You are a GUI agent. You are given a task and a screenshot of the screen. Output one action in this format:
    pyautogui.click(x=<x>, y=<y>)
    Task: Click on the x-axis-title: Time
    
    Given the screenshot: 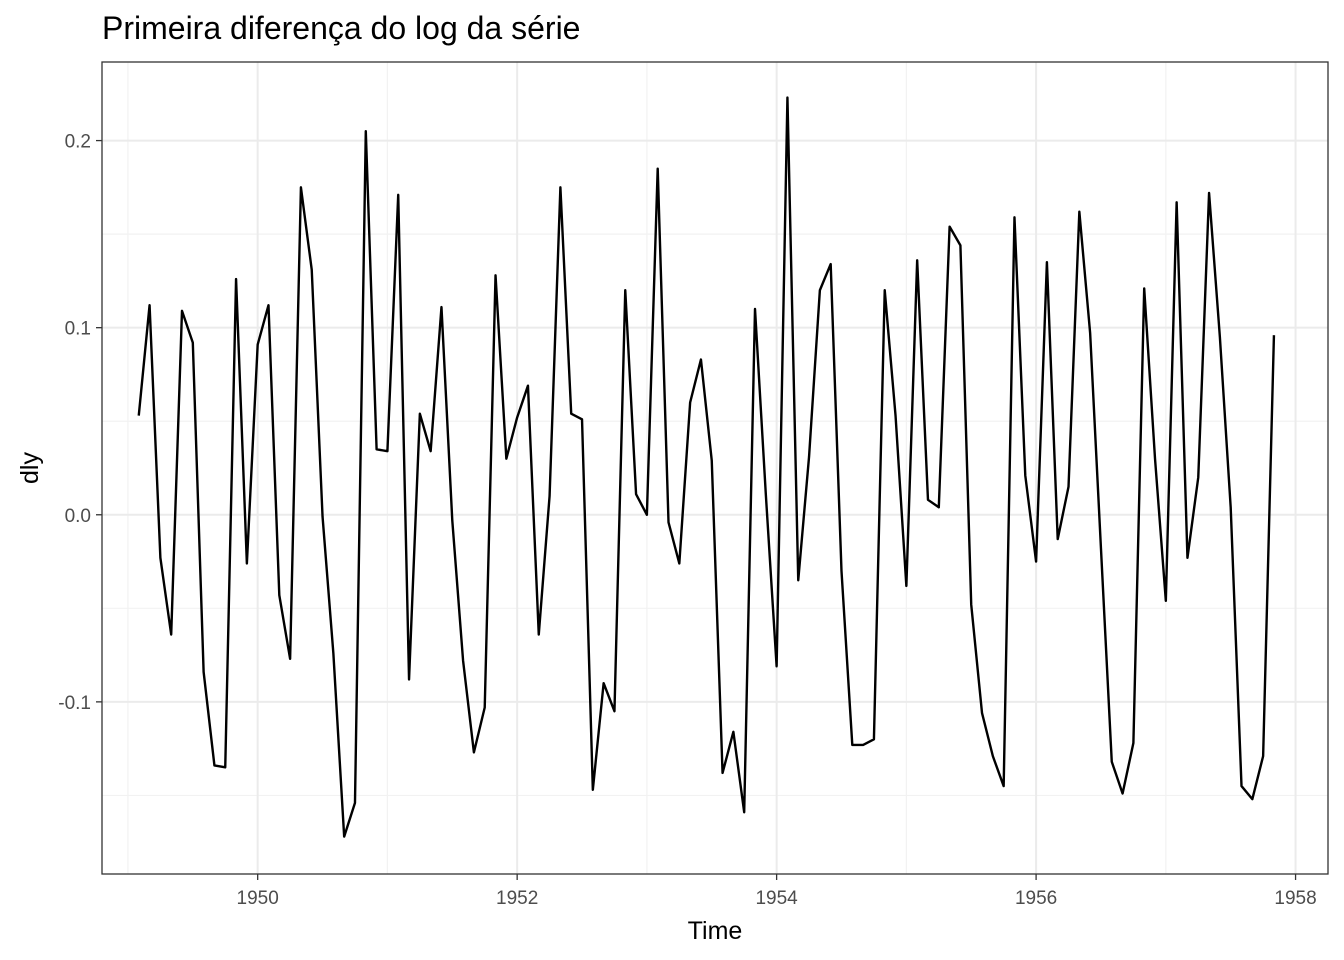 What is the action you would take?
    pyautogui.click(x=715, y=931)
    